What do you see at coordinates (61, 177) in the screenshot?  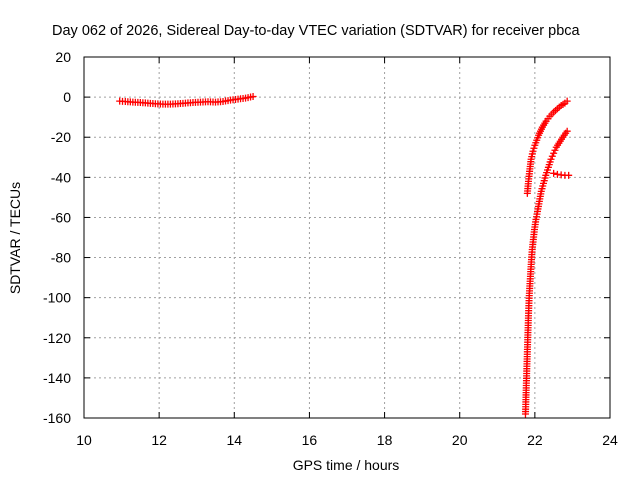 I see `y-tick-label: -40` at bounding box center [61, 177].